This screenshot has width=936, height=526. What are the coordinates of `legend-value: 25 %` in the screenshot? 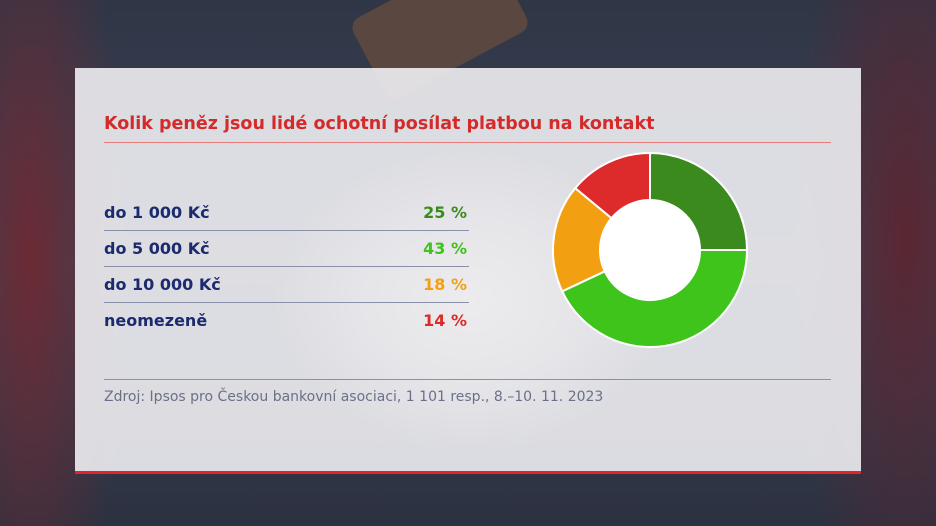 It's located at (445, 212).